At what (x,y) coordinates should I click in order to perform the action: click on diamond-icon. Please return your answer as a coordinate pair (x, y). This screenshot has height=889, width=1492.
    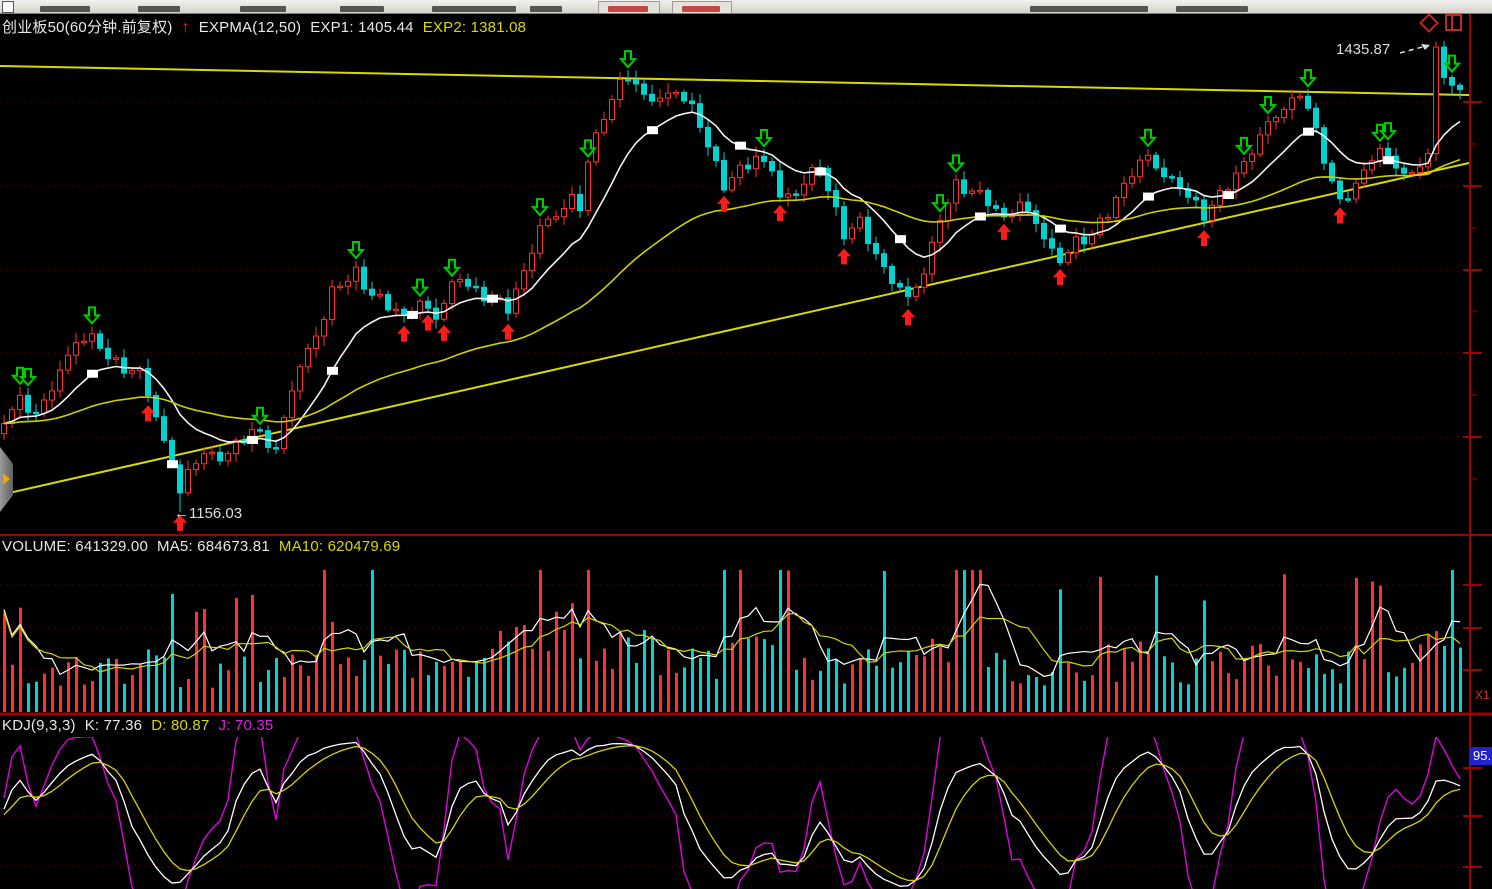
    Looking at the image, I should click on (1429, 22).